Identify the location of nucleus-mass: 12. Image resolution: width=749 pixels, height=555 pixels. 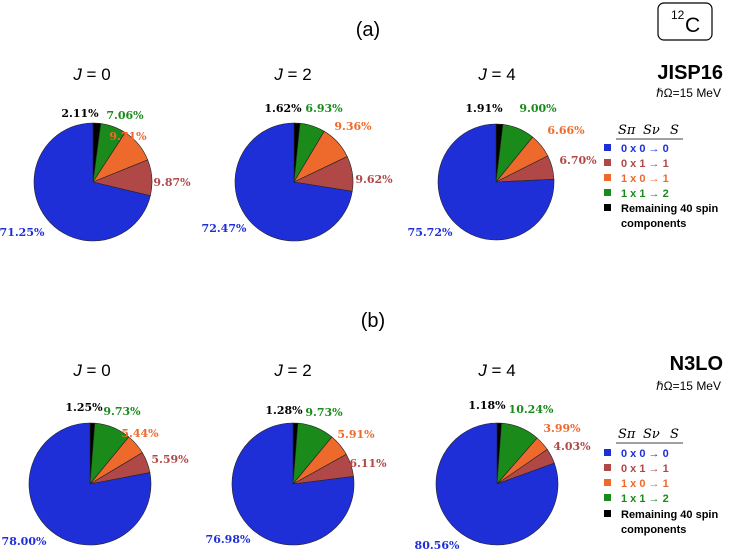
(678, 15).